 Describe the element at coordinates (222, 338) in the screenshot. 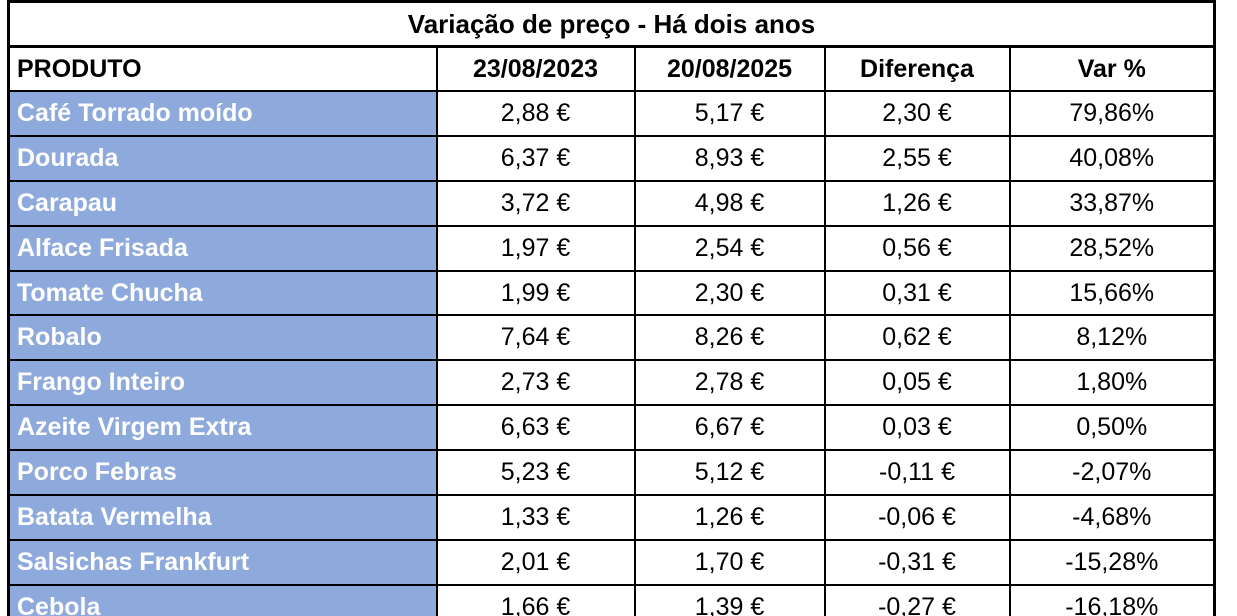

I see `product-cell: Robalo` at that location.